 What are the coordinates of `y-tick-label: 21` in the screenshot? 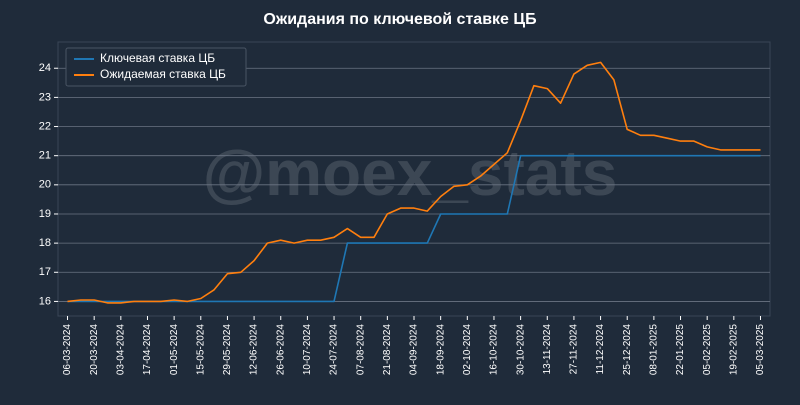 It's located at (45, 156).